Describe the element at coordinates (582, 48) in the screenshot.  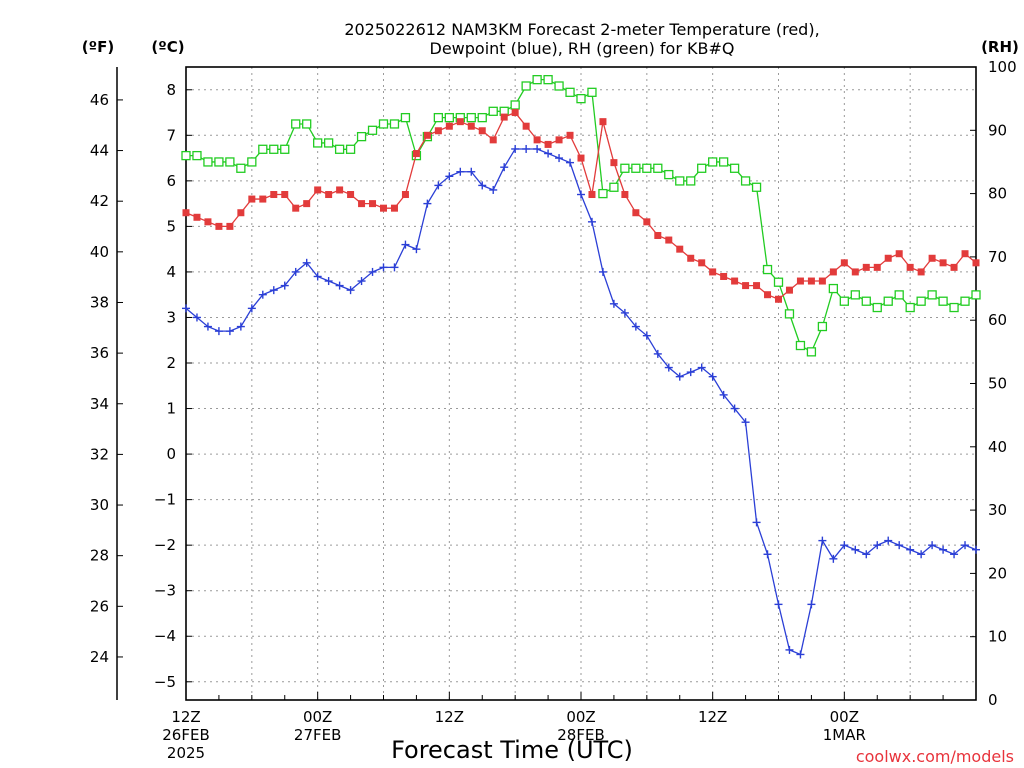
I see `chart-title-line2: Dewpoint (blue), RH (green) for KB#Q` at that location.